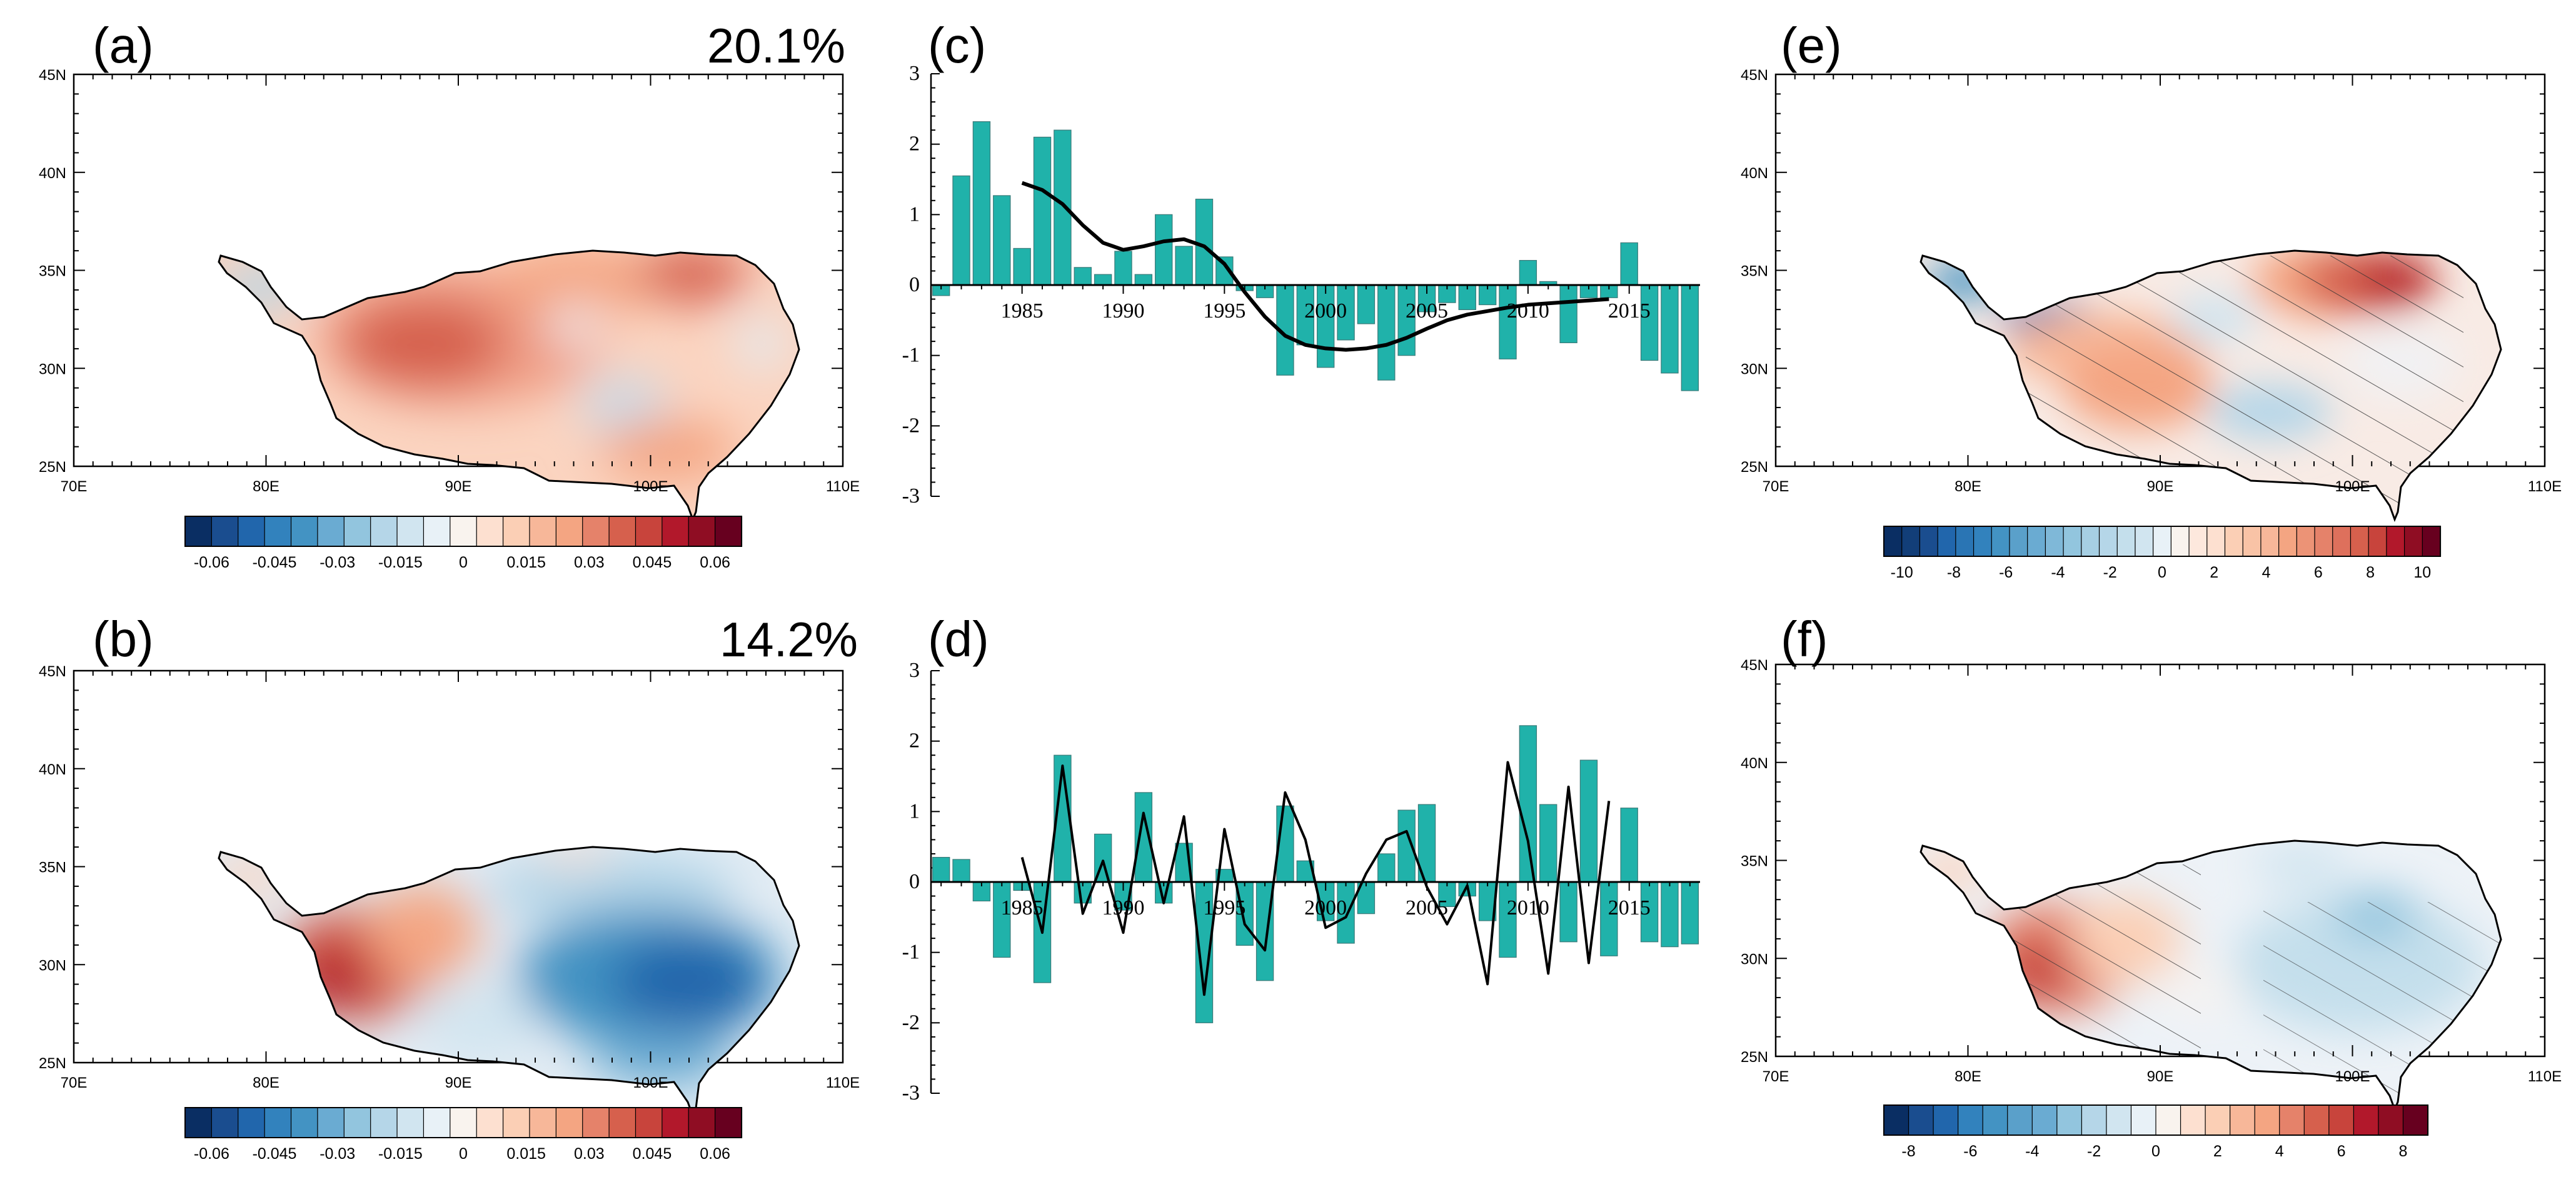 This screenshot has height=1187, width=2576. I want to click on map-x-tick-label: 80E, so click(1968, 486).